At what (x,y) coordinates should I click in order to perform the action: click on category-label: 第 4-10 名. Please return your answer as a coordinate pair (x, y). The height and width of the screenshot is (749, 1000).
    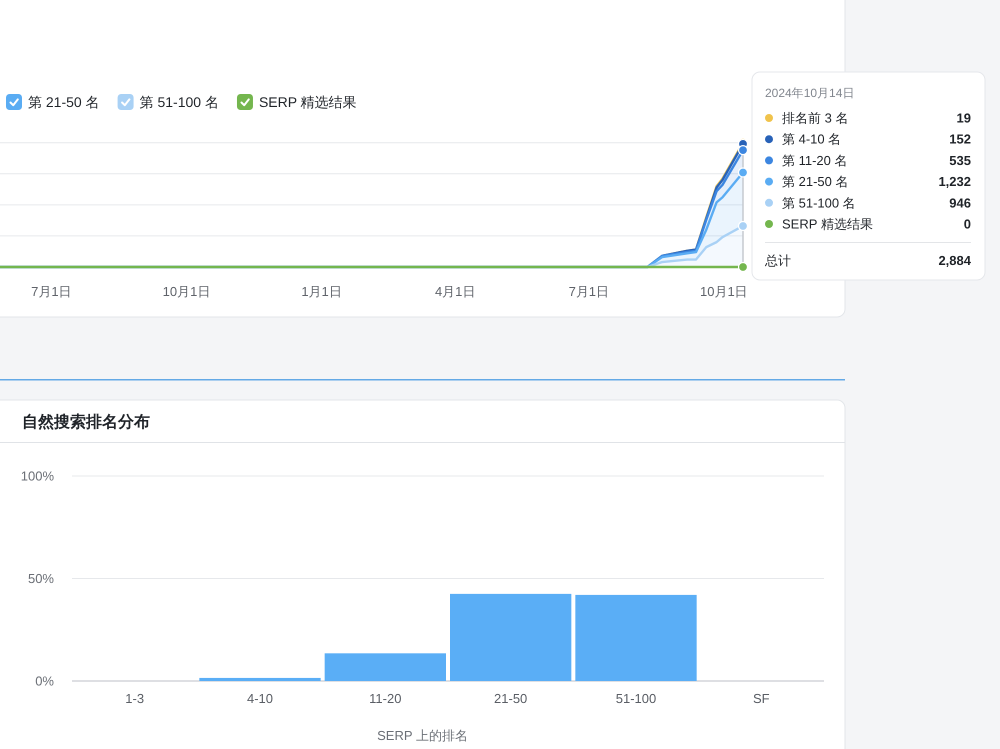
    Looking at the image, I should click on (812, 139).